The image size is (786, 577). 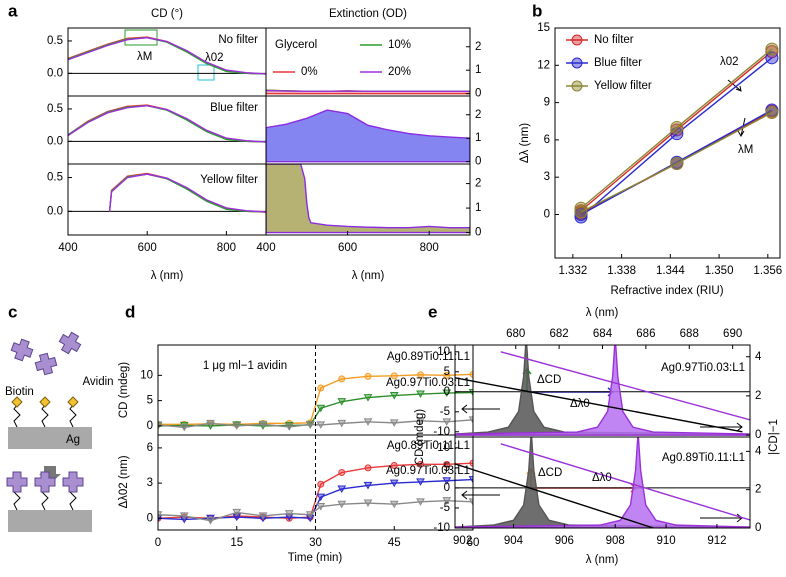 I want to click on x2-tick-label: 688, so click(x=689, y=334).